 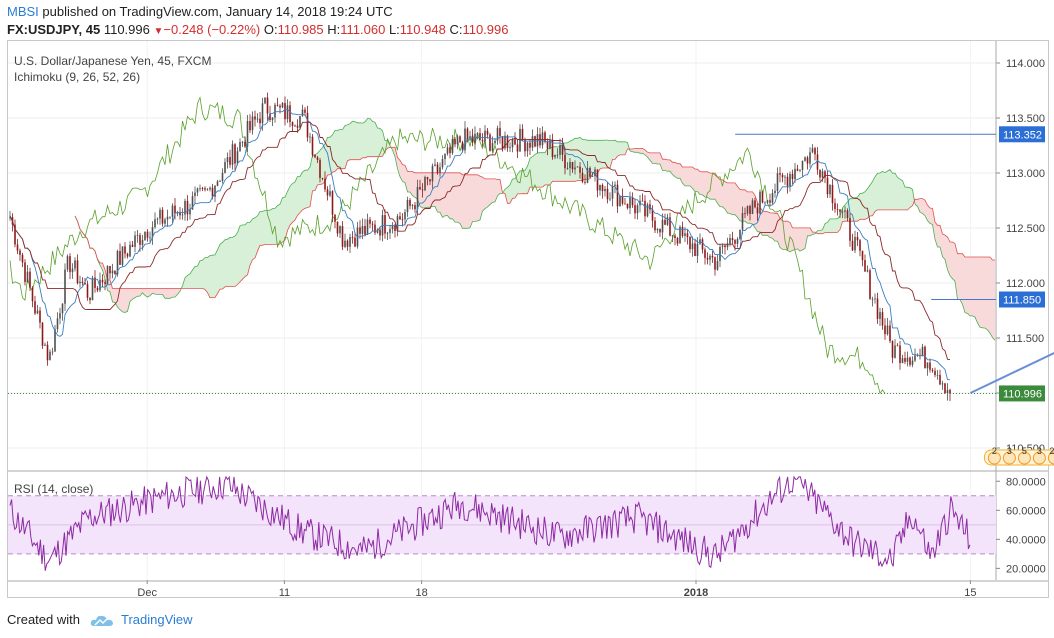 I want to click on low-value: 110.948, so click(x=422, y=29).